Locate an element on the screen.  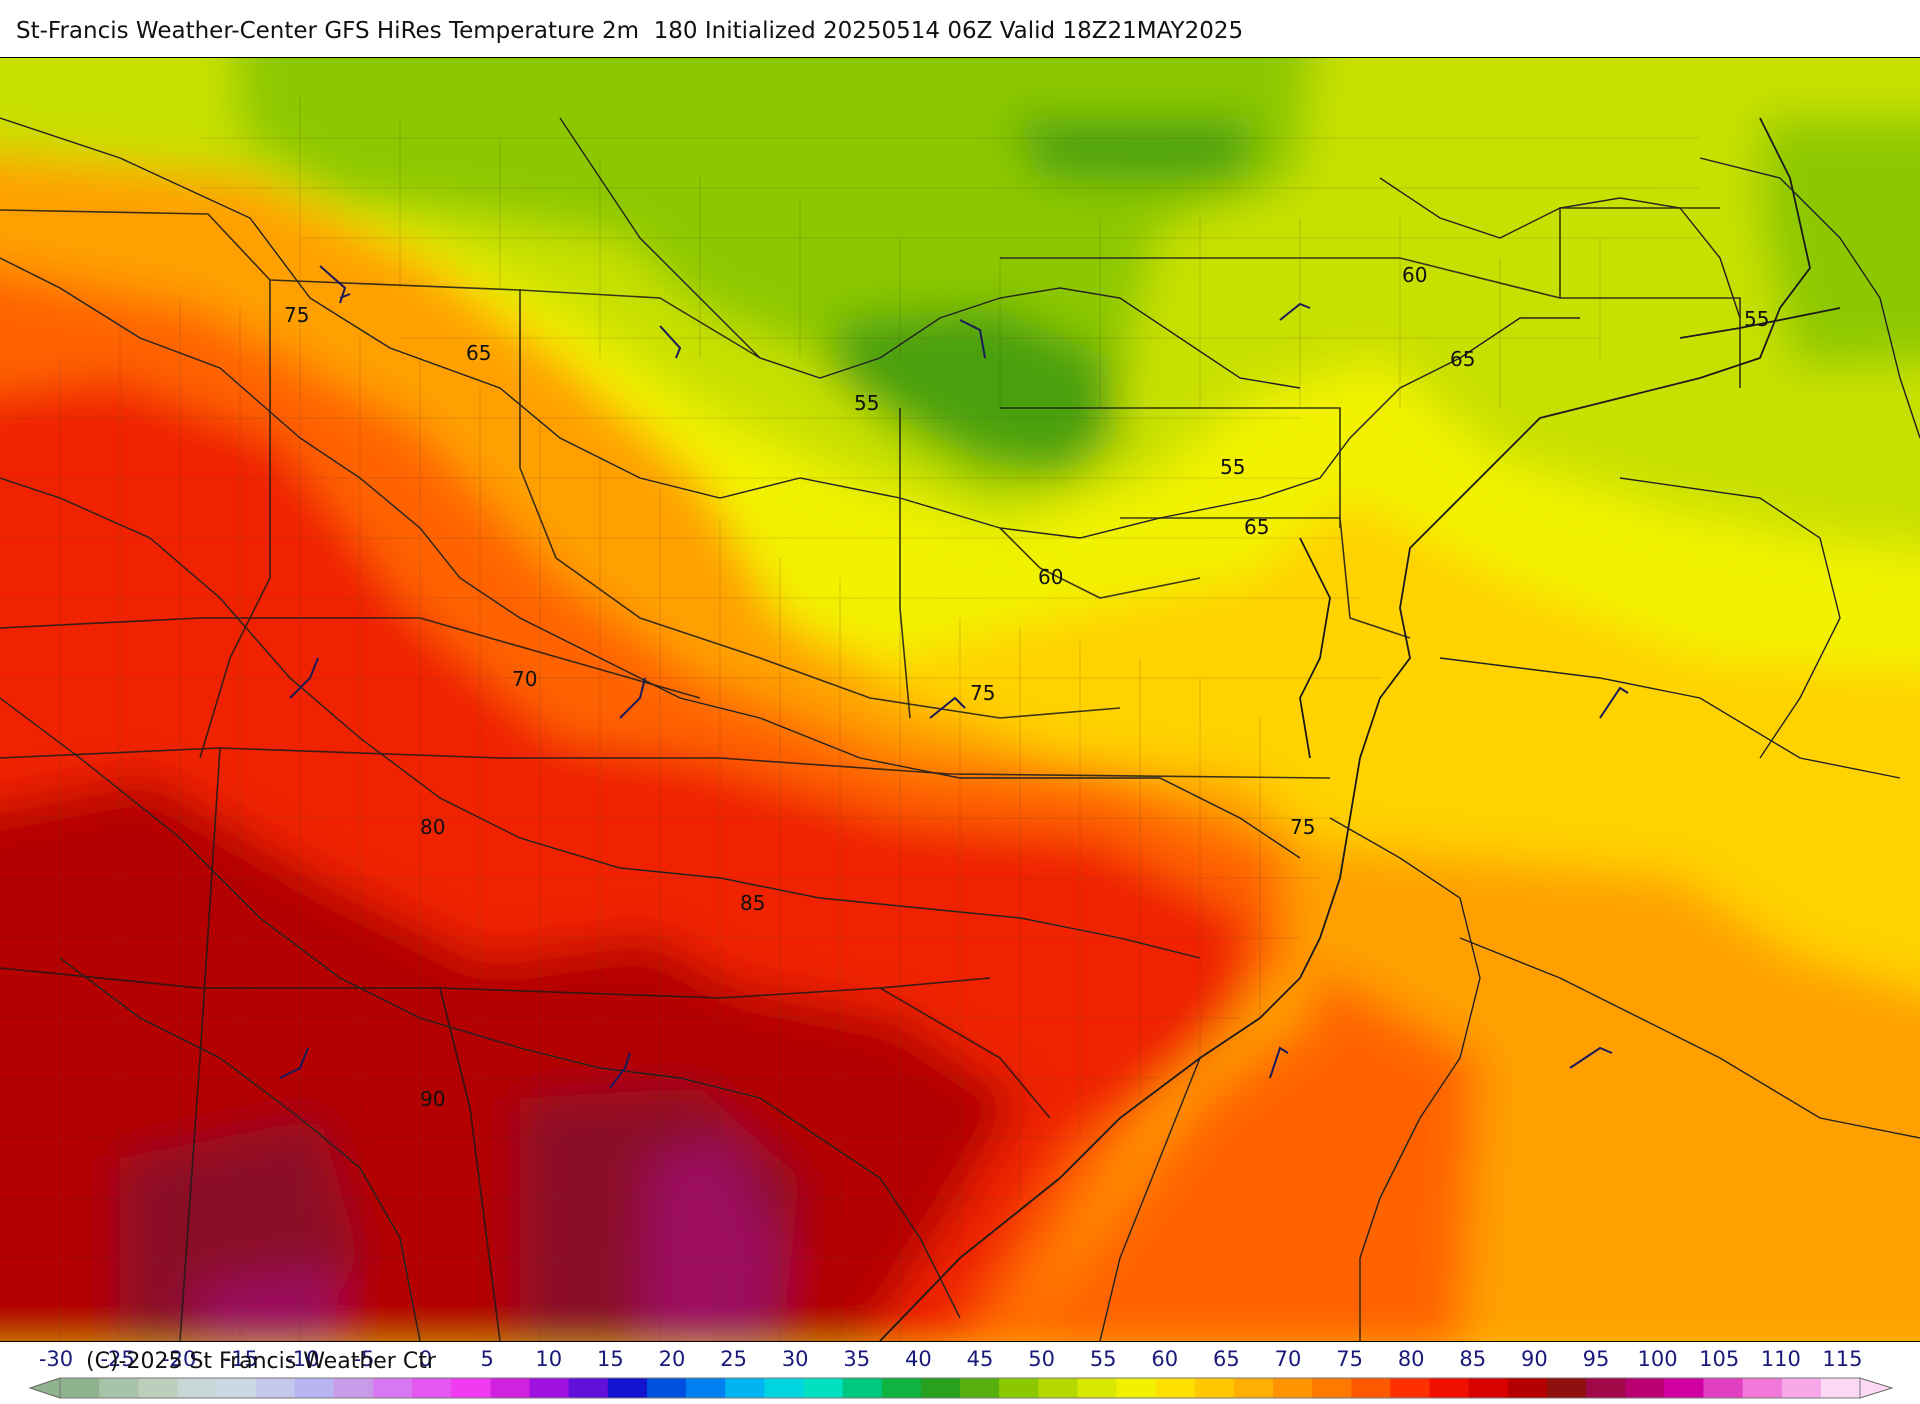
temp-band-magenta-ga is located at coordinates (710, 1239).